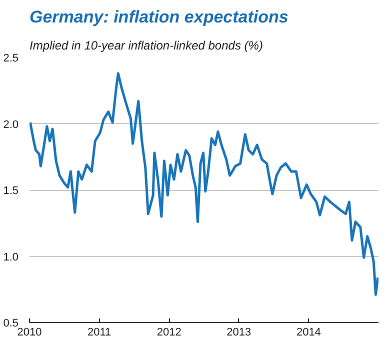  Describe the element at coordinates (239, 332) in the screenshot. I see `x-tick-label: 2013` at that location.